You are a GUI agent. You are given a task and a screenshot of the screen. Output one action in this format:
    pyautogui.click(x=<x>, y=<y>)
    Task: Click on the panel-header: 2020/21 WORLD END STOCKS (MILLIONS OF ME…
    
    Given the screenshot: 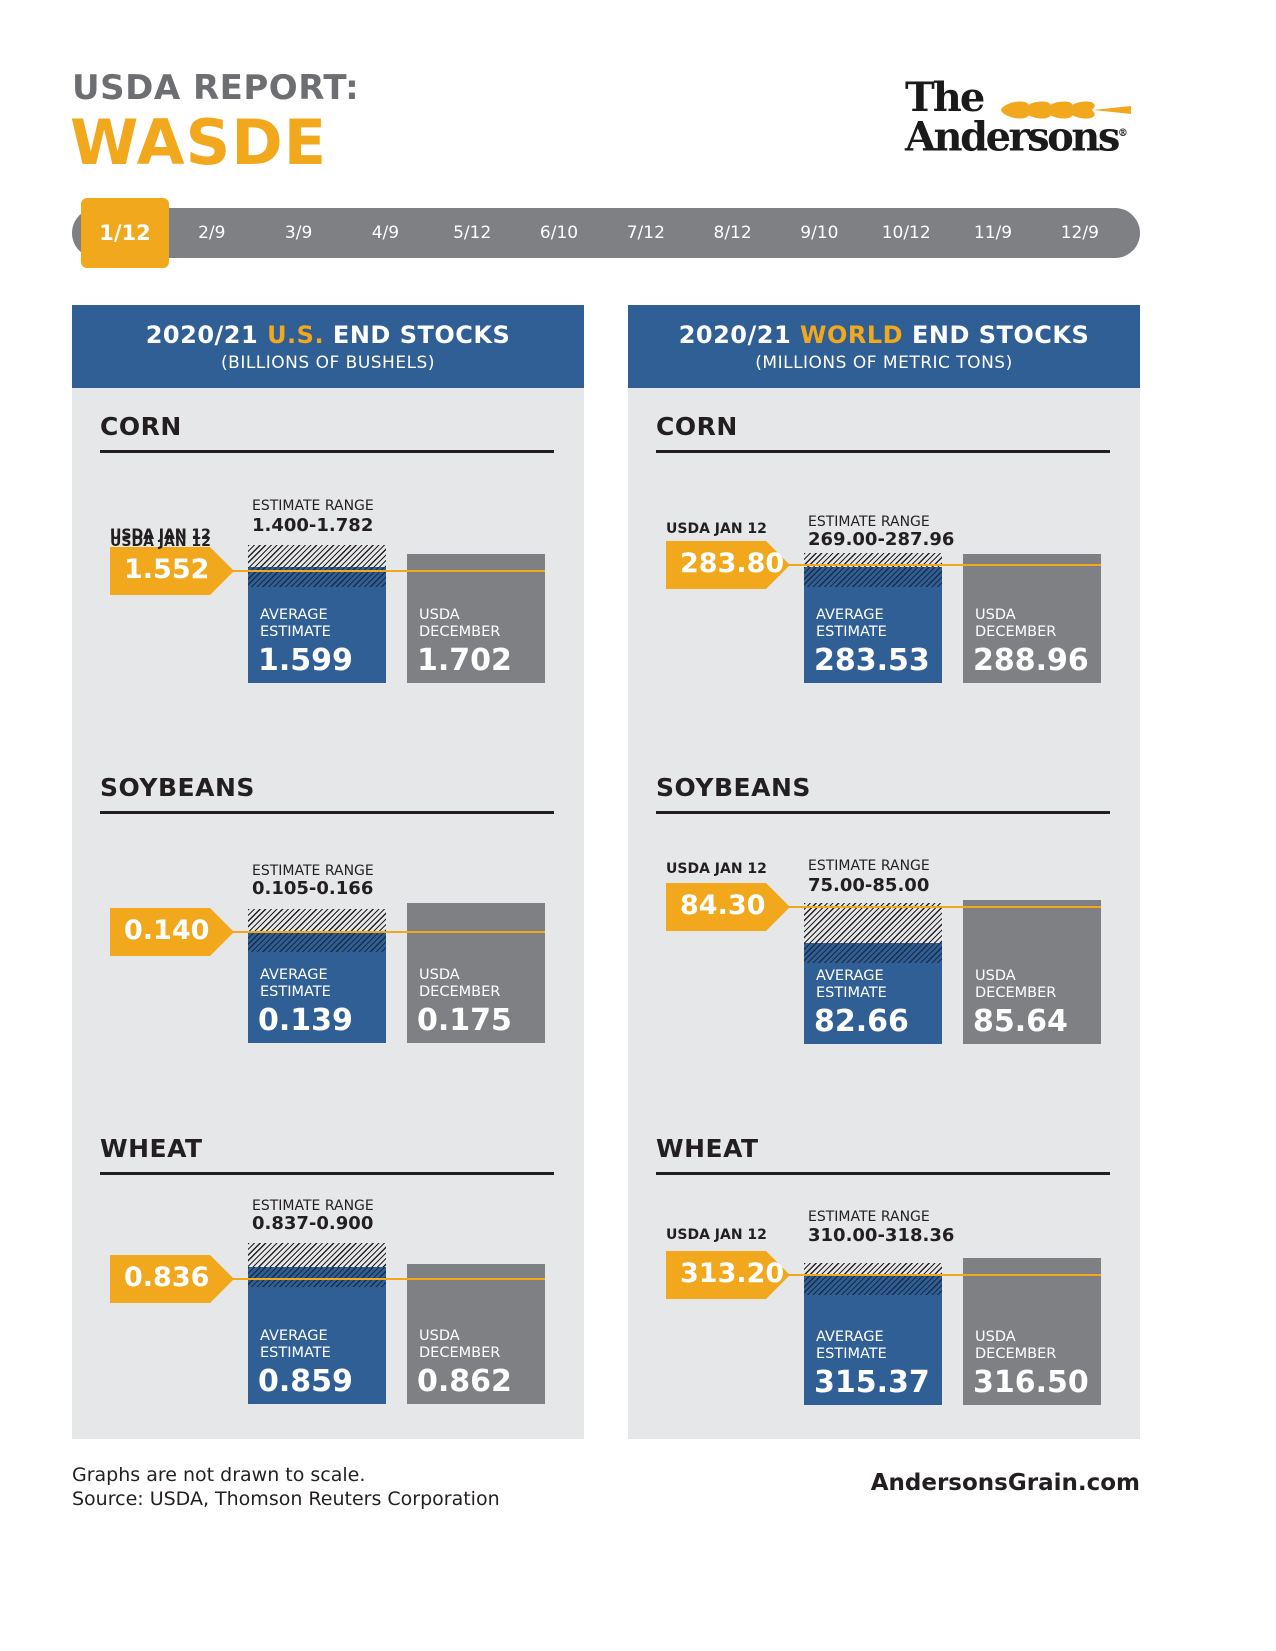 What is the action you would take?
    pyautogui.click(x=884, y=346)
    